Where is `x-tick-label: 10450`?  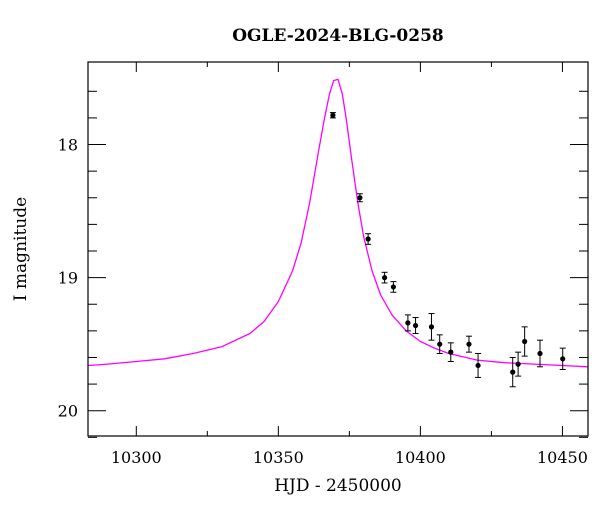
x-tick-label: 10450 is located at coordinates (562, 457).